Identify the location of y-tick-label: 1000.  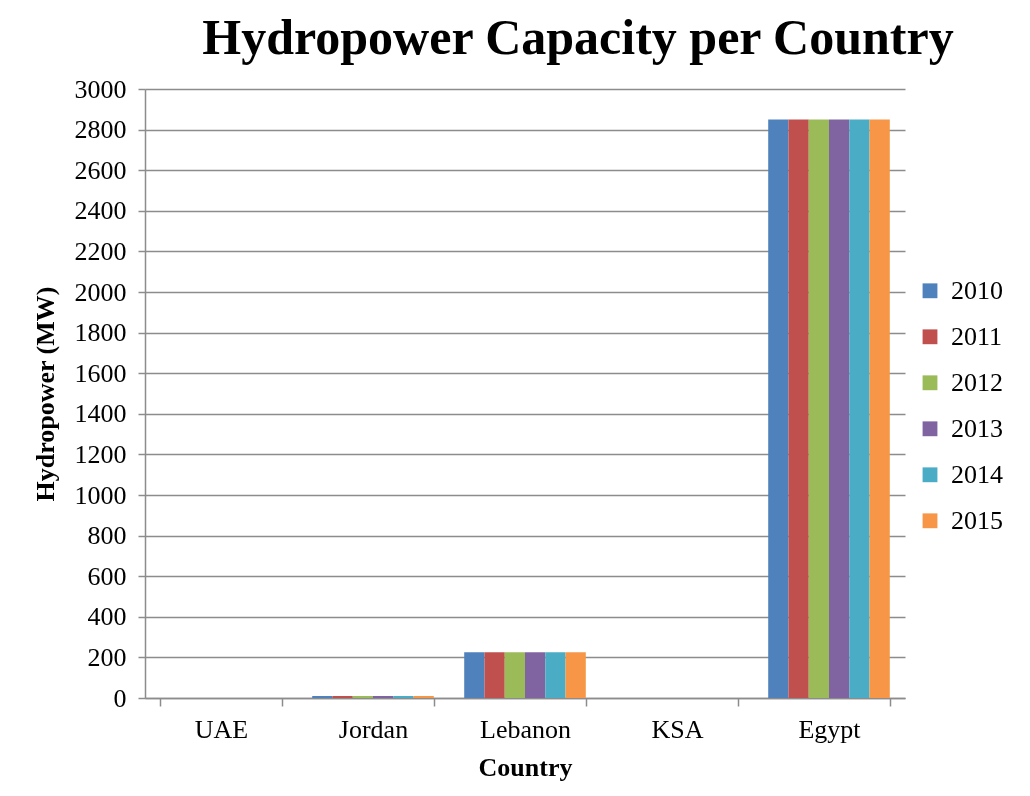
(100, 495).